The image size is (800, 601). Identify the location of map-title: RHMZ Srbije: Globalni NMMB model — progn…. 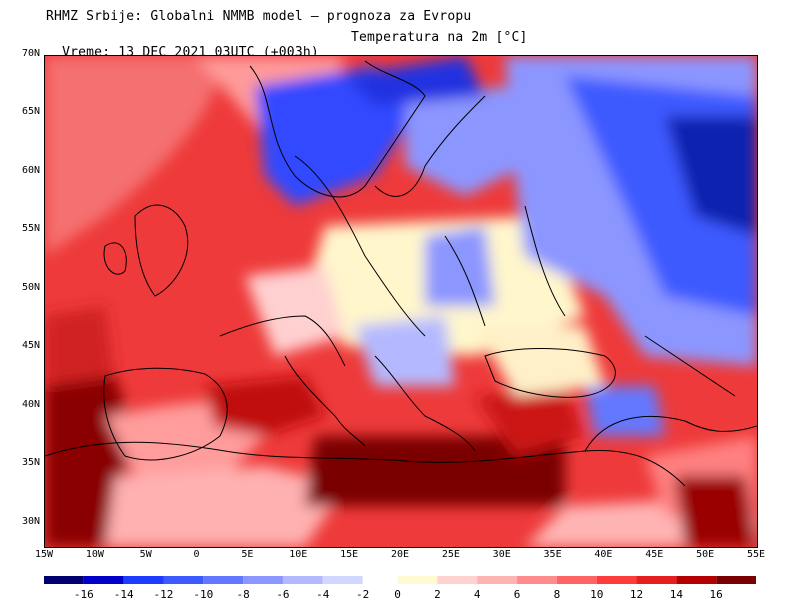
(259, 16).